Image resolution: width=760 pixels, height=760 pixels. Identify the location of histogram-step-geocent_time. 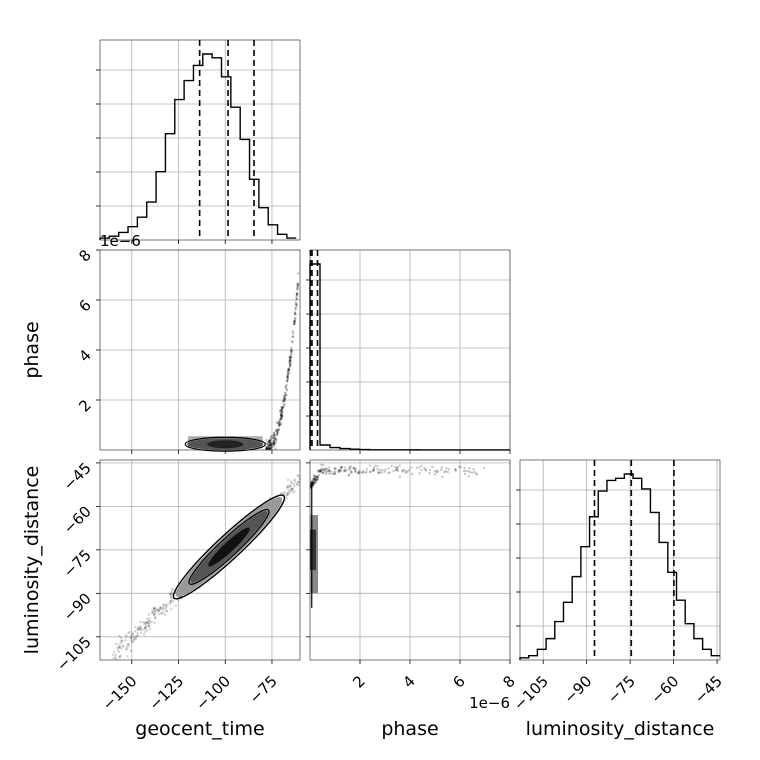
(198, 146).